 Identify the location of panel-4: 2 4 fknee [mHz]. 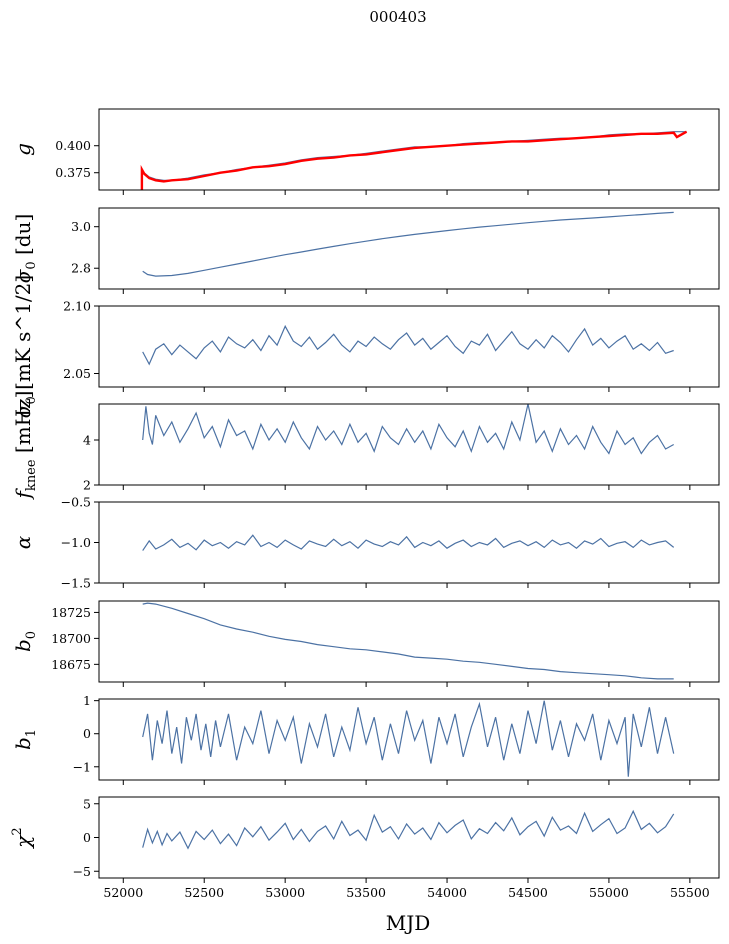
(365, 446).